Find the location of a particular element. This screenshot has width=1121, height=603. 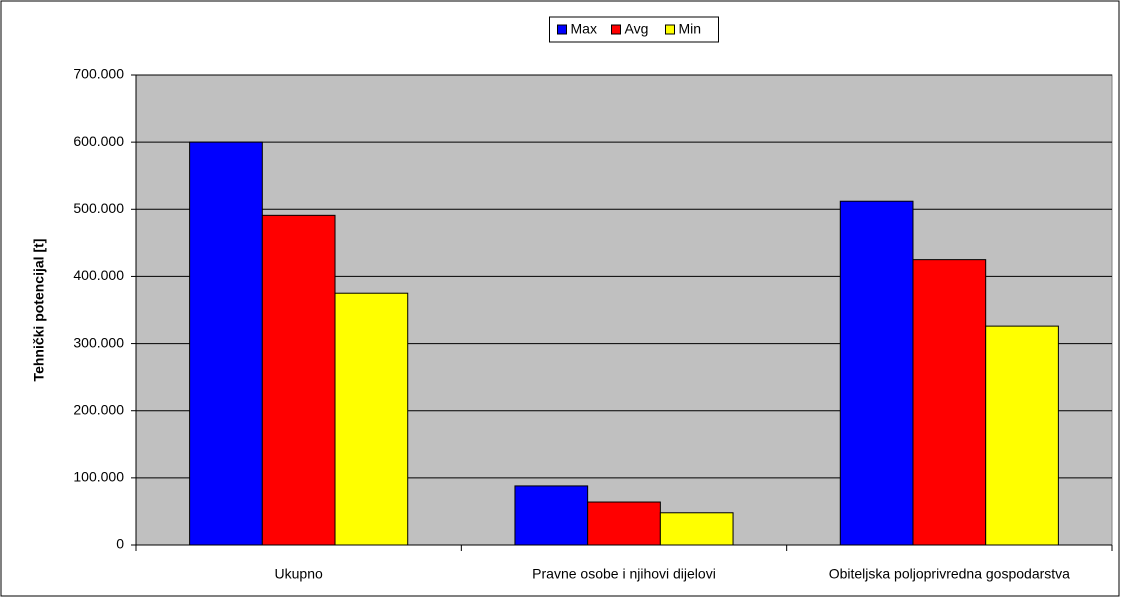

y-tick-label: 500.000 is located at coordinates (98, 208).